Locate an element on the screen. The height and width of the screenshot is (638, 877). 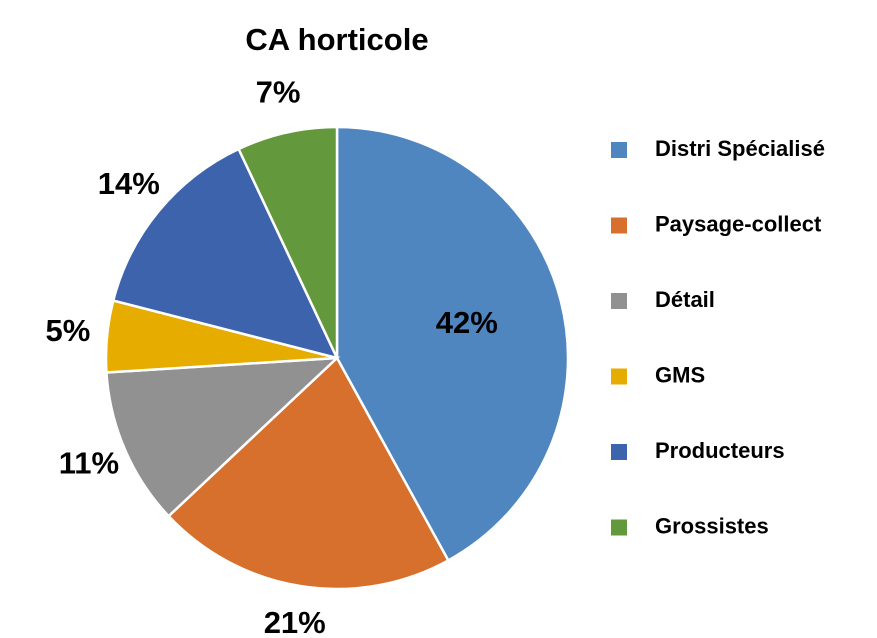
data-label: 14% is located at coordinates (129, 183).